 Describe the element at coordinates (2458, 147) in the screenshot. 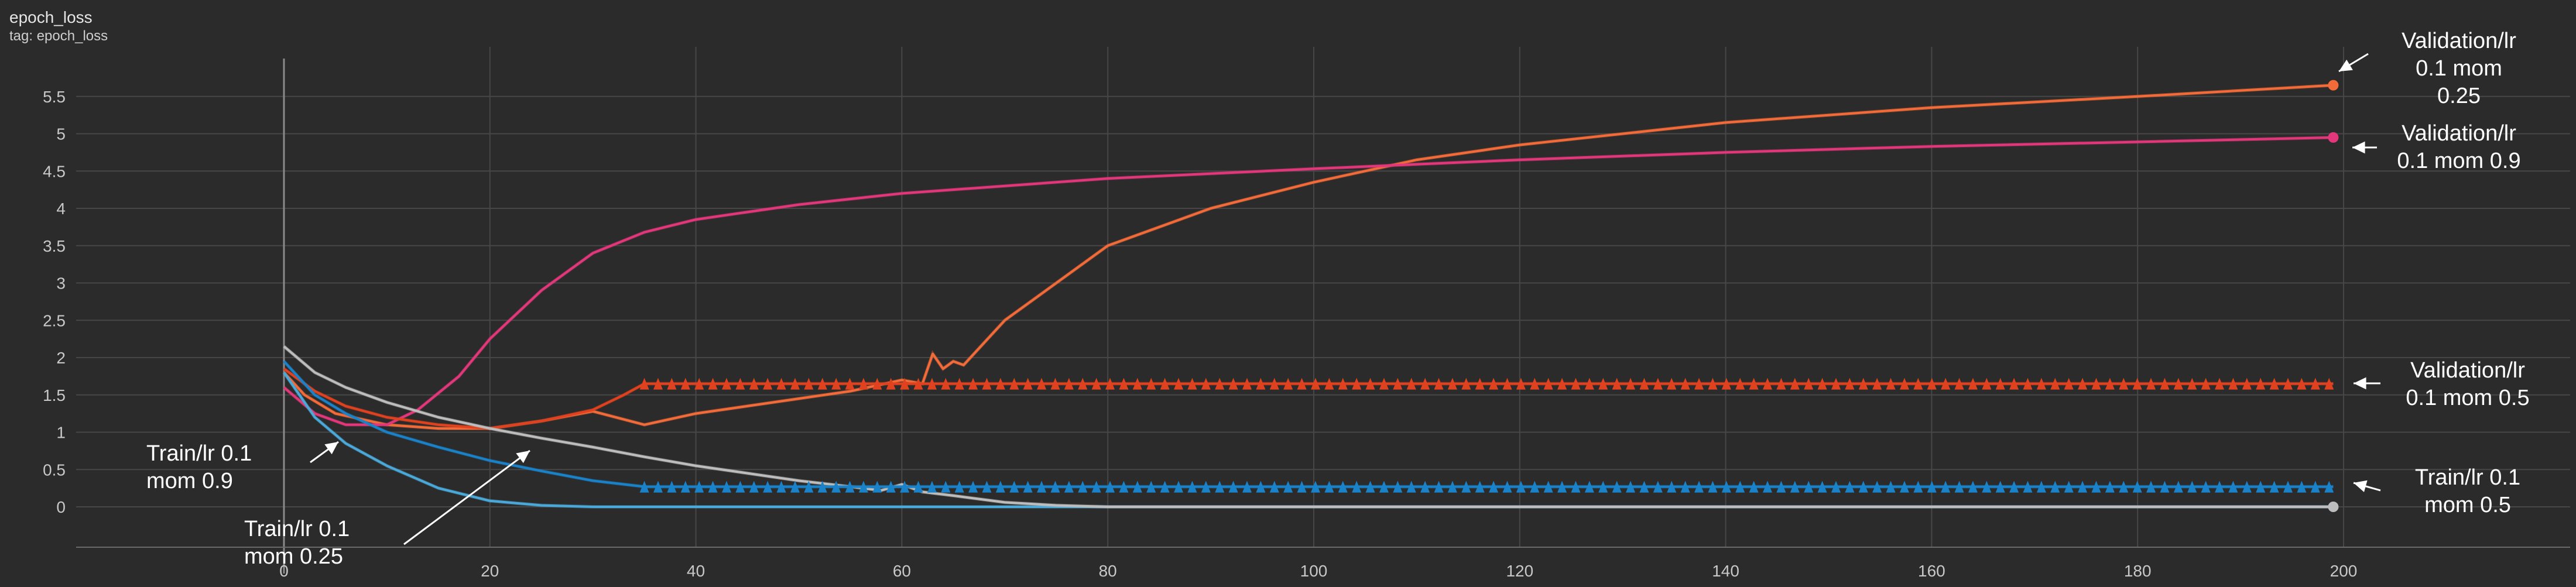

I see `annotation-label: Validation/lr 0.1 mom 0.9` at that location.